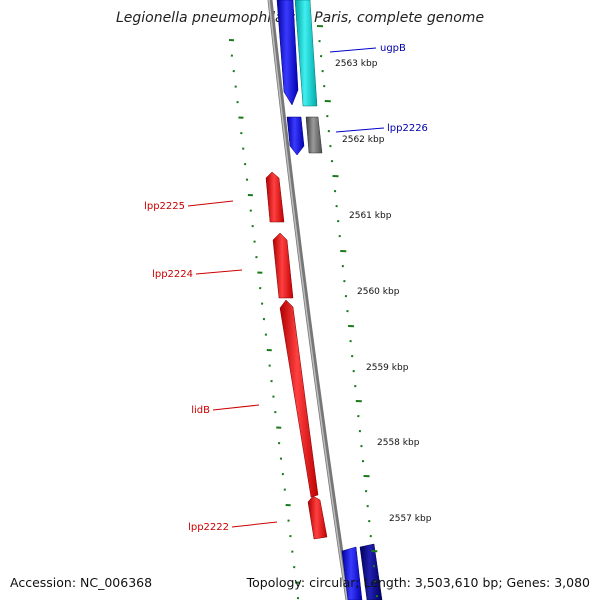 The image size is (600, 600). What do you see at coordinates (381, 128) in the screenshot?
I see `label-lpp2226: lpp2226` at bounding box center [381, 128].